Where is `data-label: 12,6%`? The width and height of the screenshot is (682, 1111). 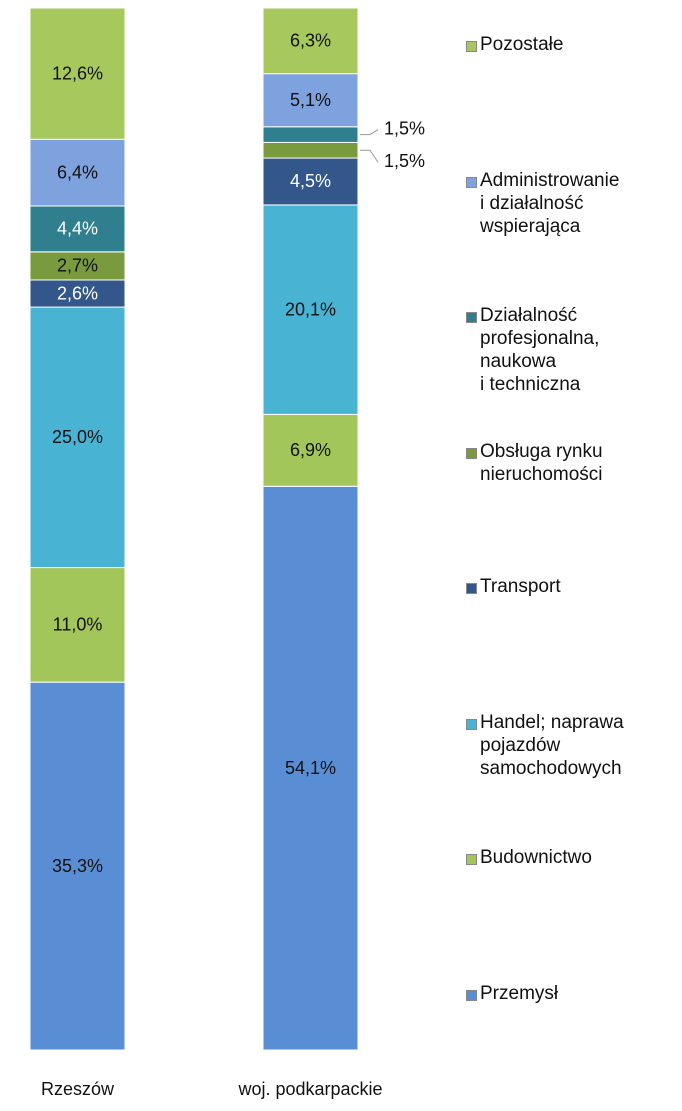
data-label: 12,6% is located at coordinates (77, 73).